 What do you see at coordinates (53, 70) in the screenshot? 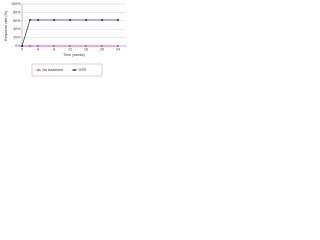
I see `legend-label: No treatment` at bounding box center [53, 70].